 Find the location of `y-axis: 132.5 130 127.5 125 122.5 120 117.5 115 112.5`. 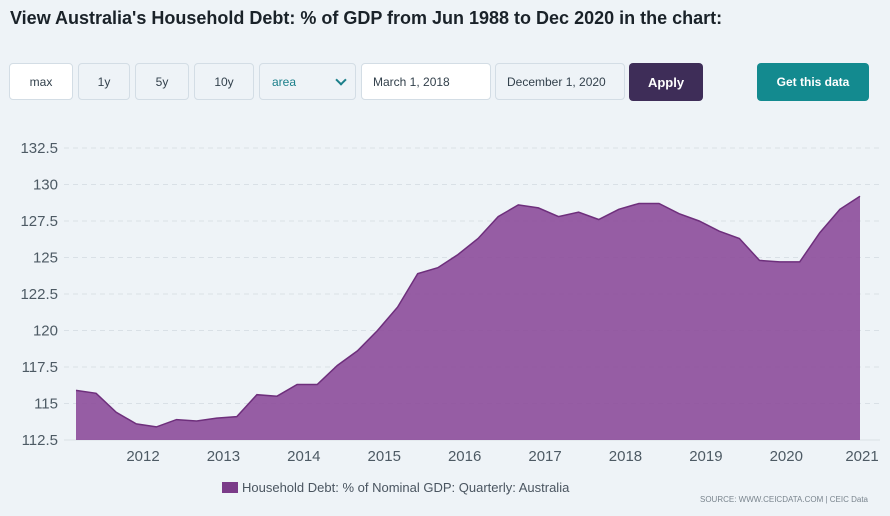

y-axis: 132.5 130 127.5 125 122.5 120 117.5 115 112.5 is located at coordinates (39, 294).